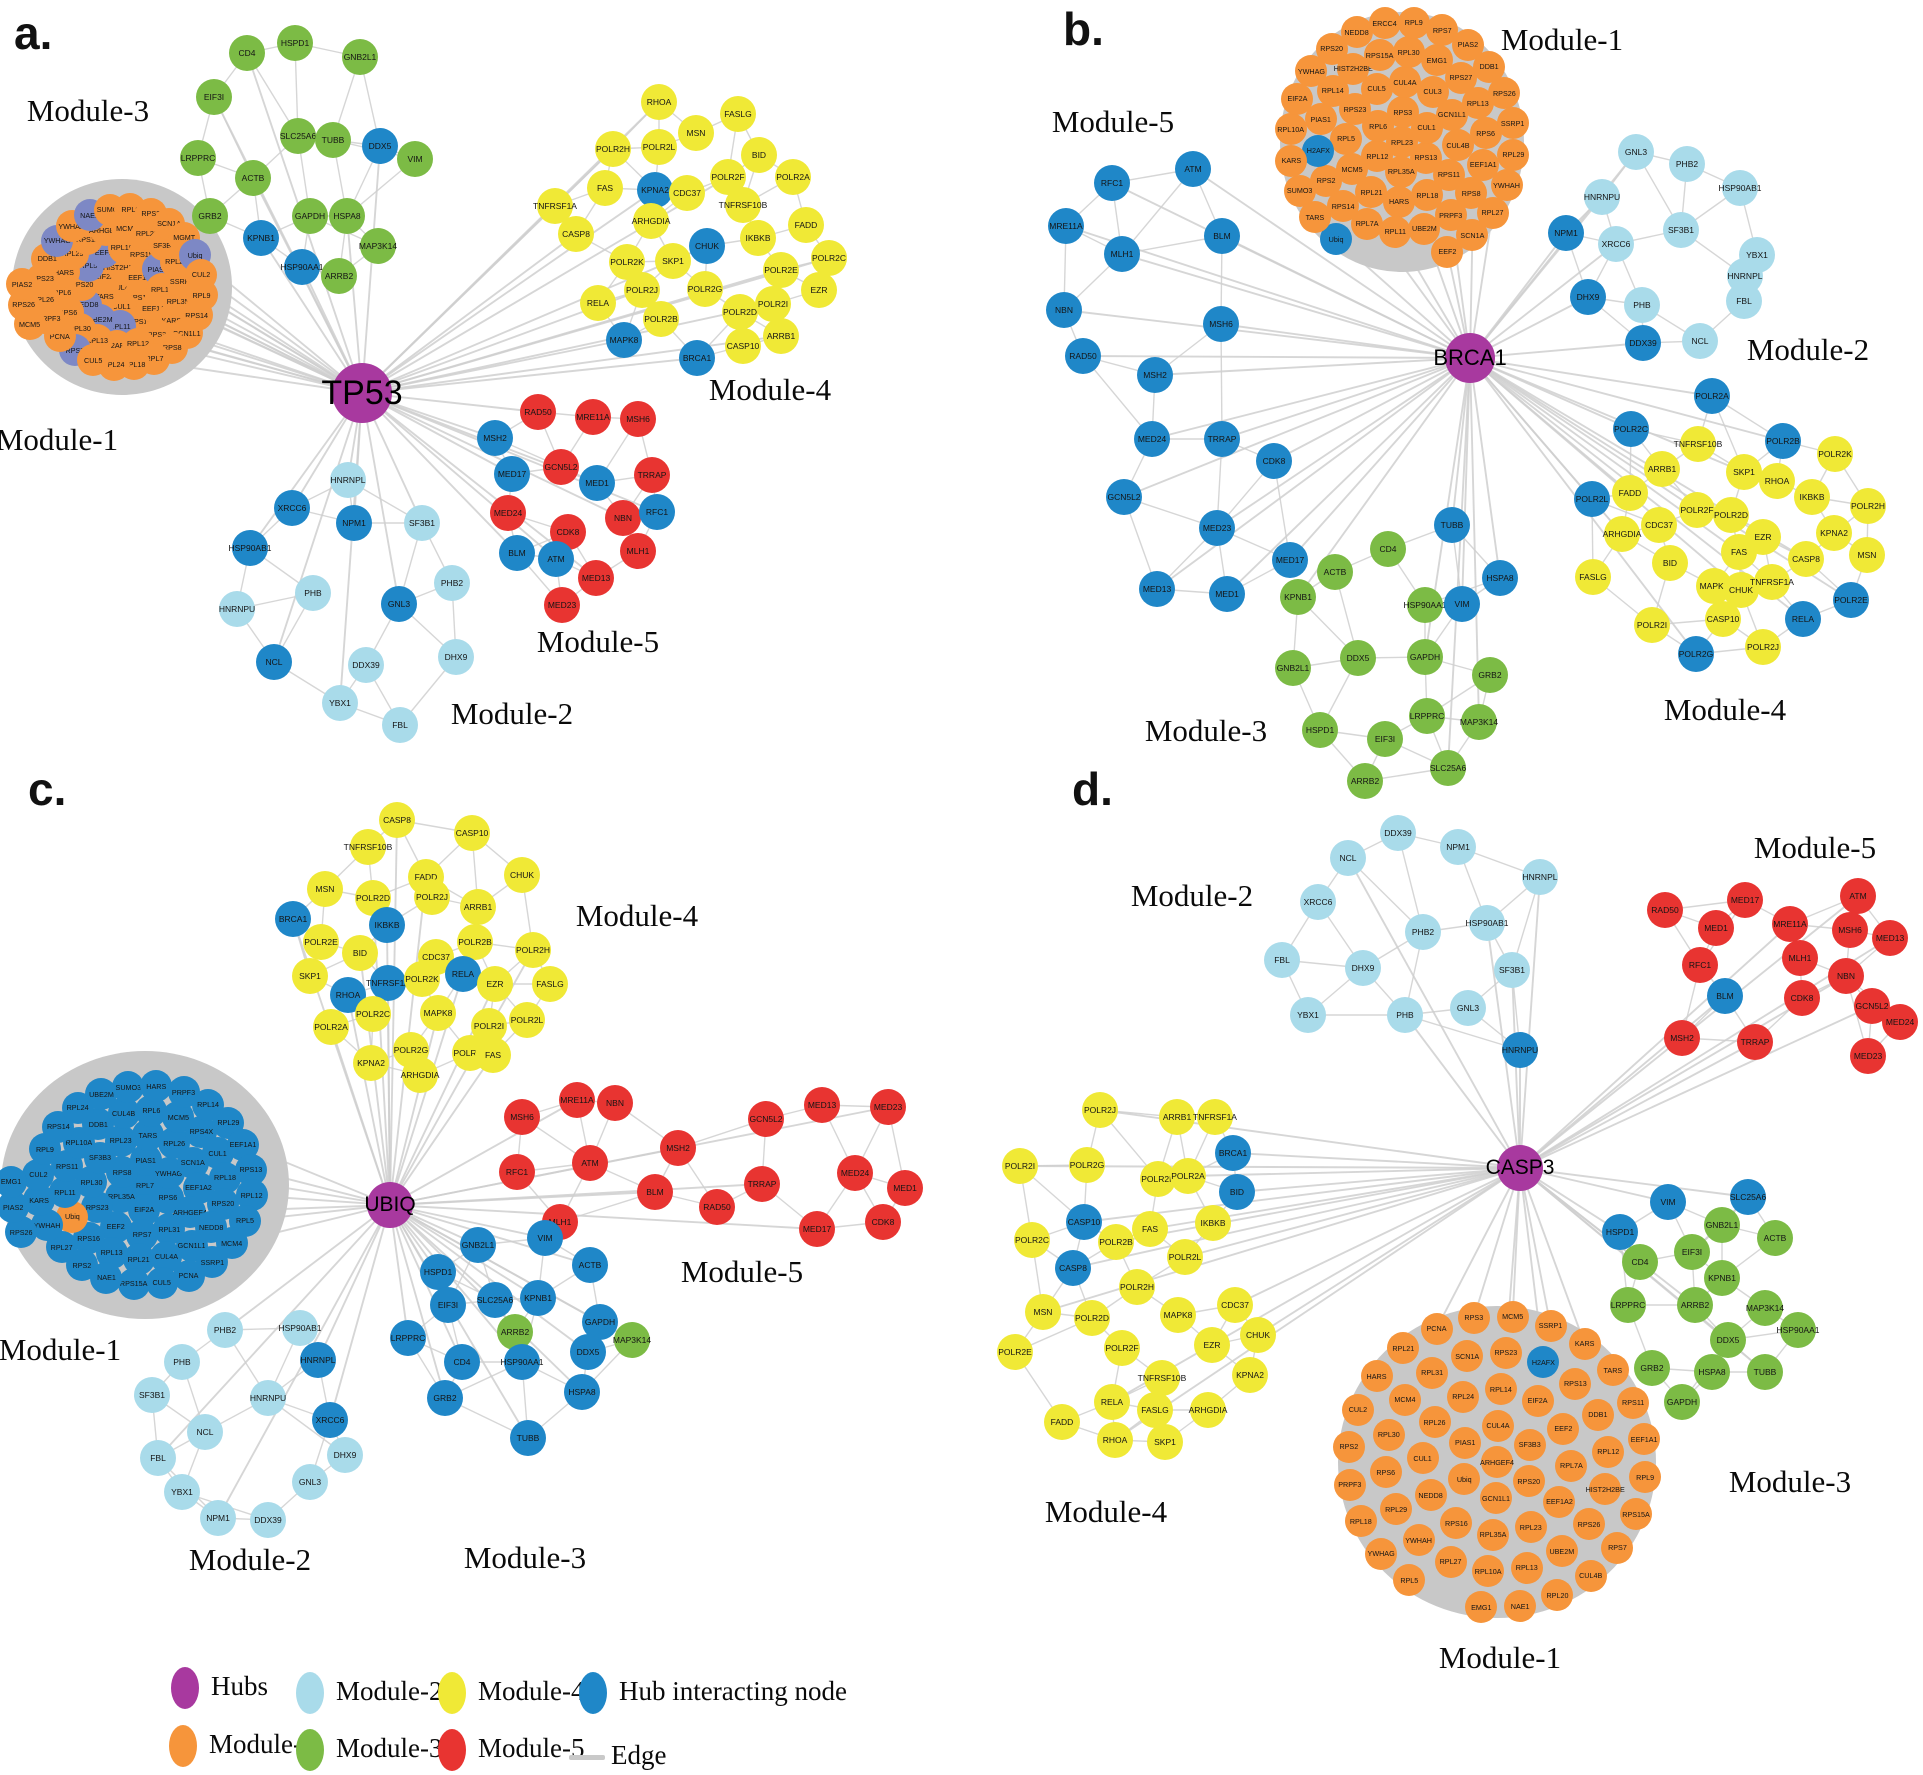 This screenshot has width=1923, height=1775. I want to click on node-rpl21-label: RPL21, so click(1371, 192).